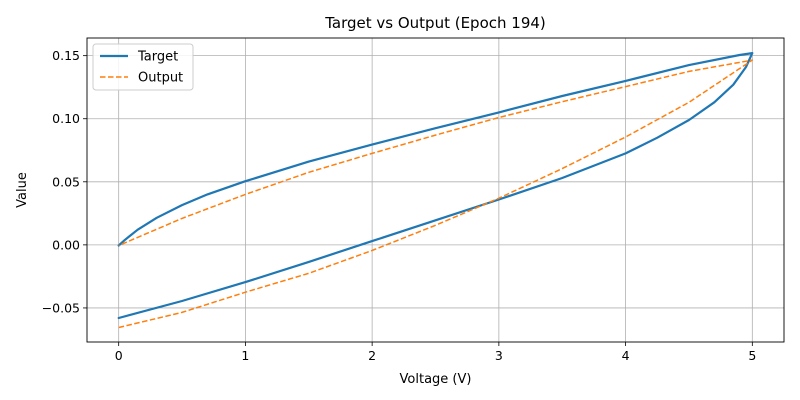 This screenshot has height=400, width=800. What do you see at coordinates (752, 355) in the screenshot?
I see `x-tick-label: 5` at bounding box center [752, 355].